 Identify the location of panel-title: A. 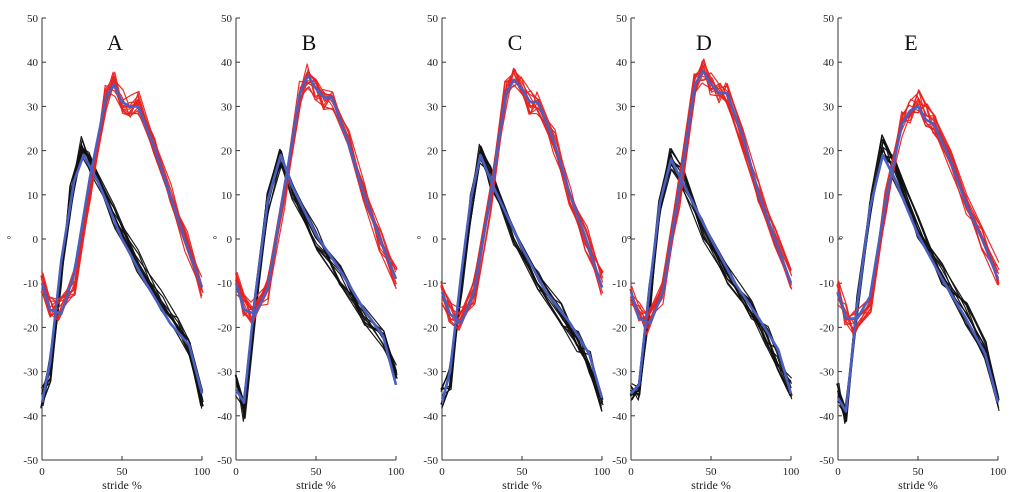
(115, 42).